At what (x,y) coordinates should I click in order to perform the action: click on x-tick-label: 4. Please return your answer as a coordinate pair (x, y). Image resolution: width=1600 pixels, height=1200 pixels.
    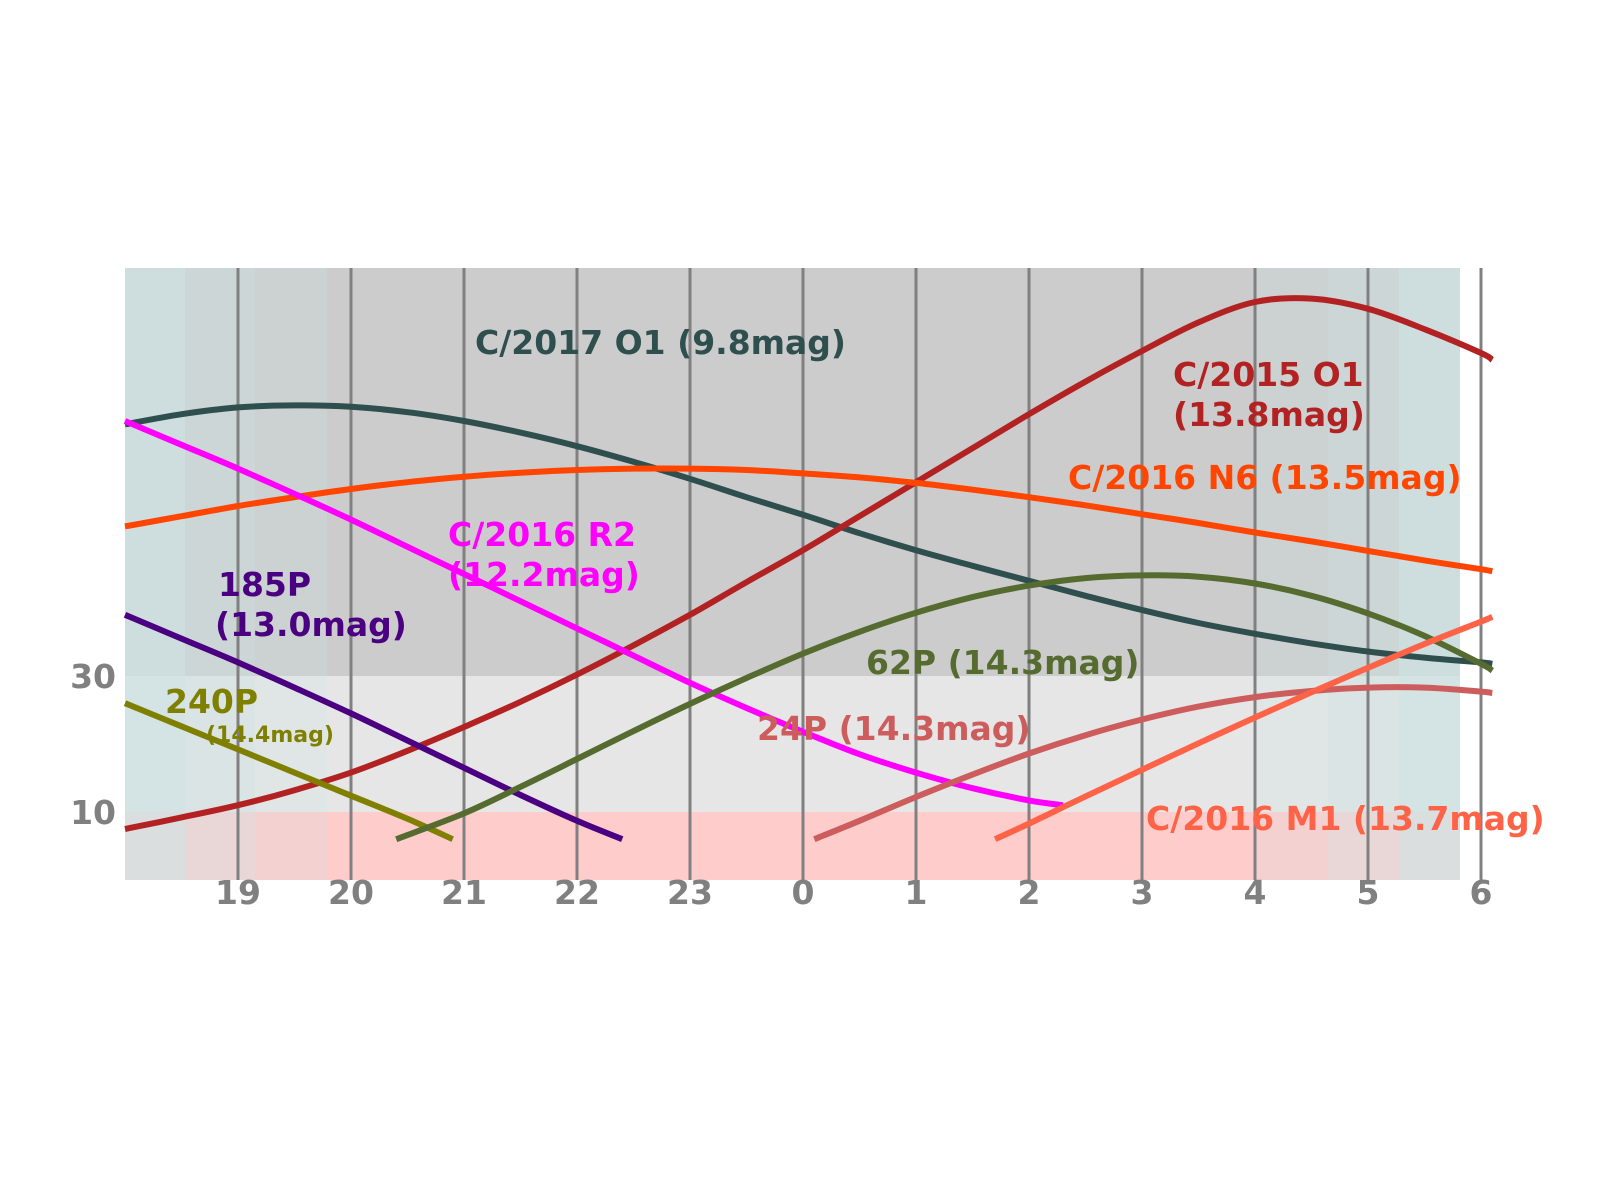
    Looking at the image, I should click on (1255, 892).